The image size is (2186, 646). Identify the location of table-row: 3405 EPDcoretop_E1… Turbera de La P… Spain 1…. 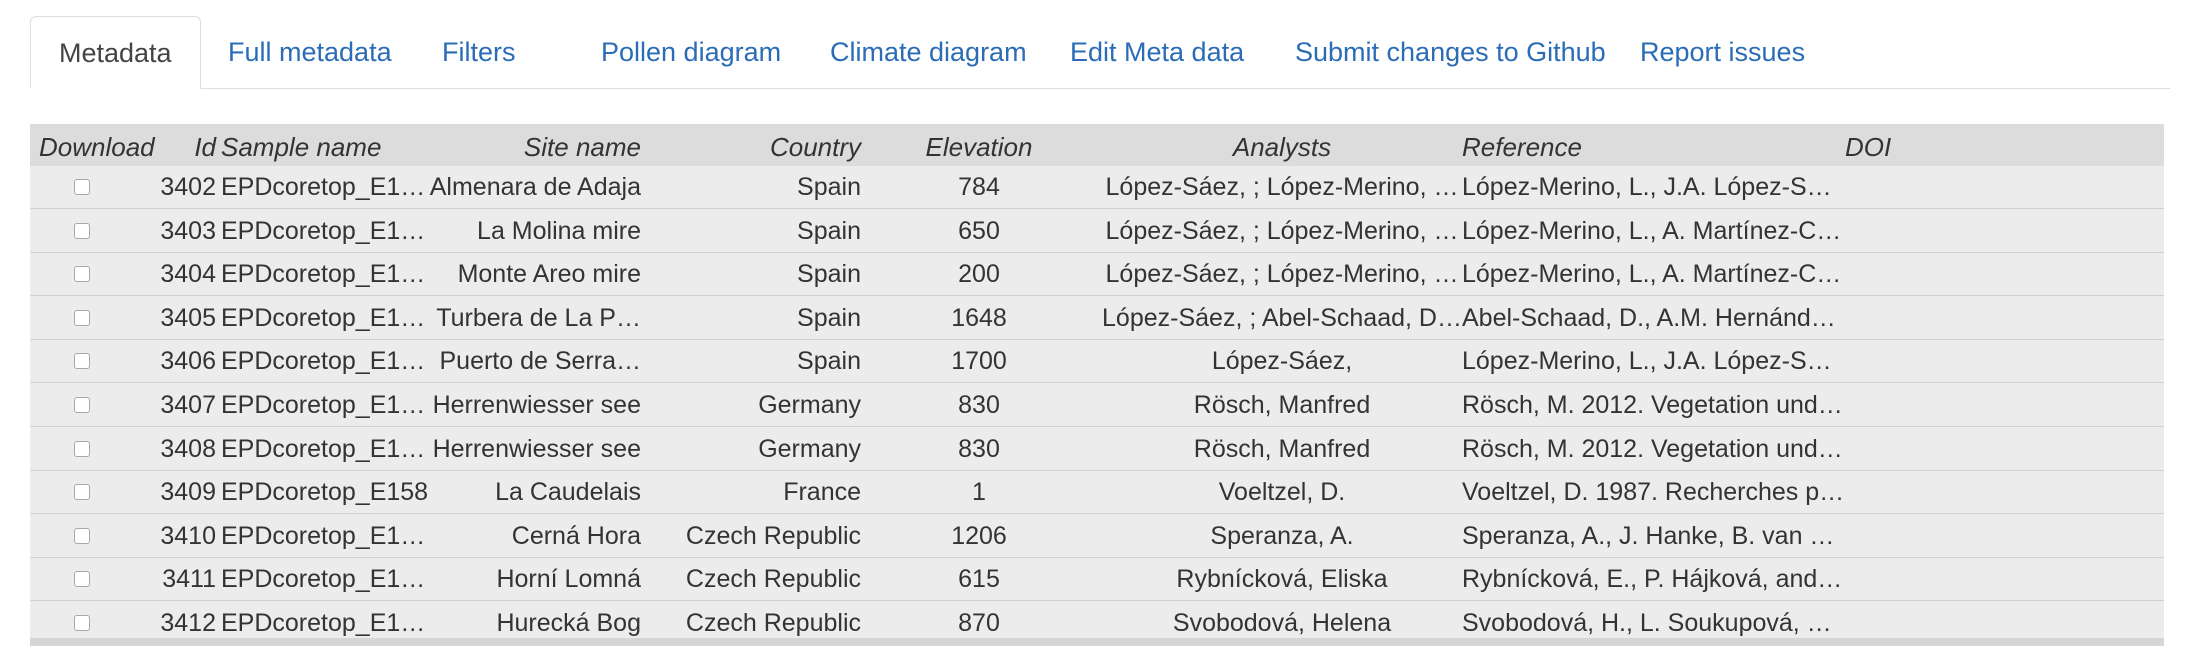
(1097, 318).